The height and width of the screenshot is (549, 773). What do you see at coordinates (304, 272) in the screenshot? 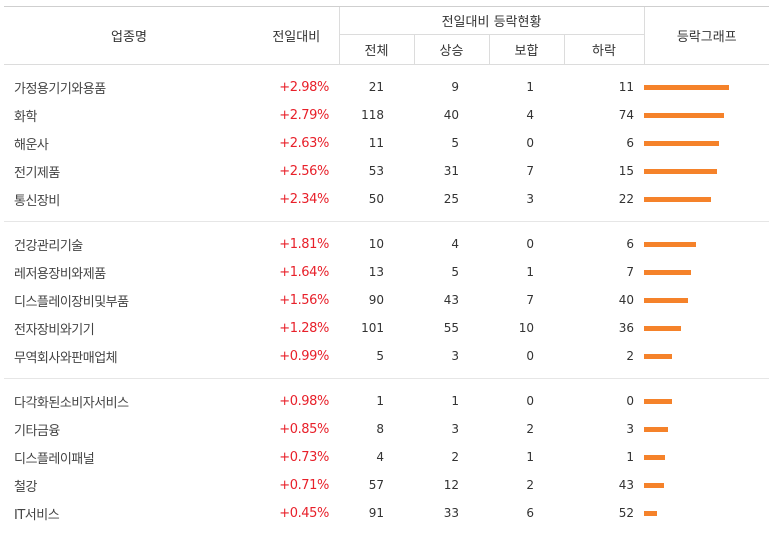
I see `change-rate: +1.64%` at bounding box center [304, 272].